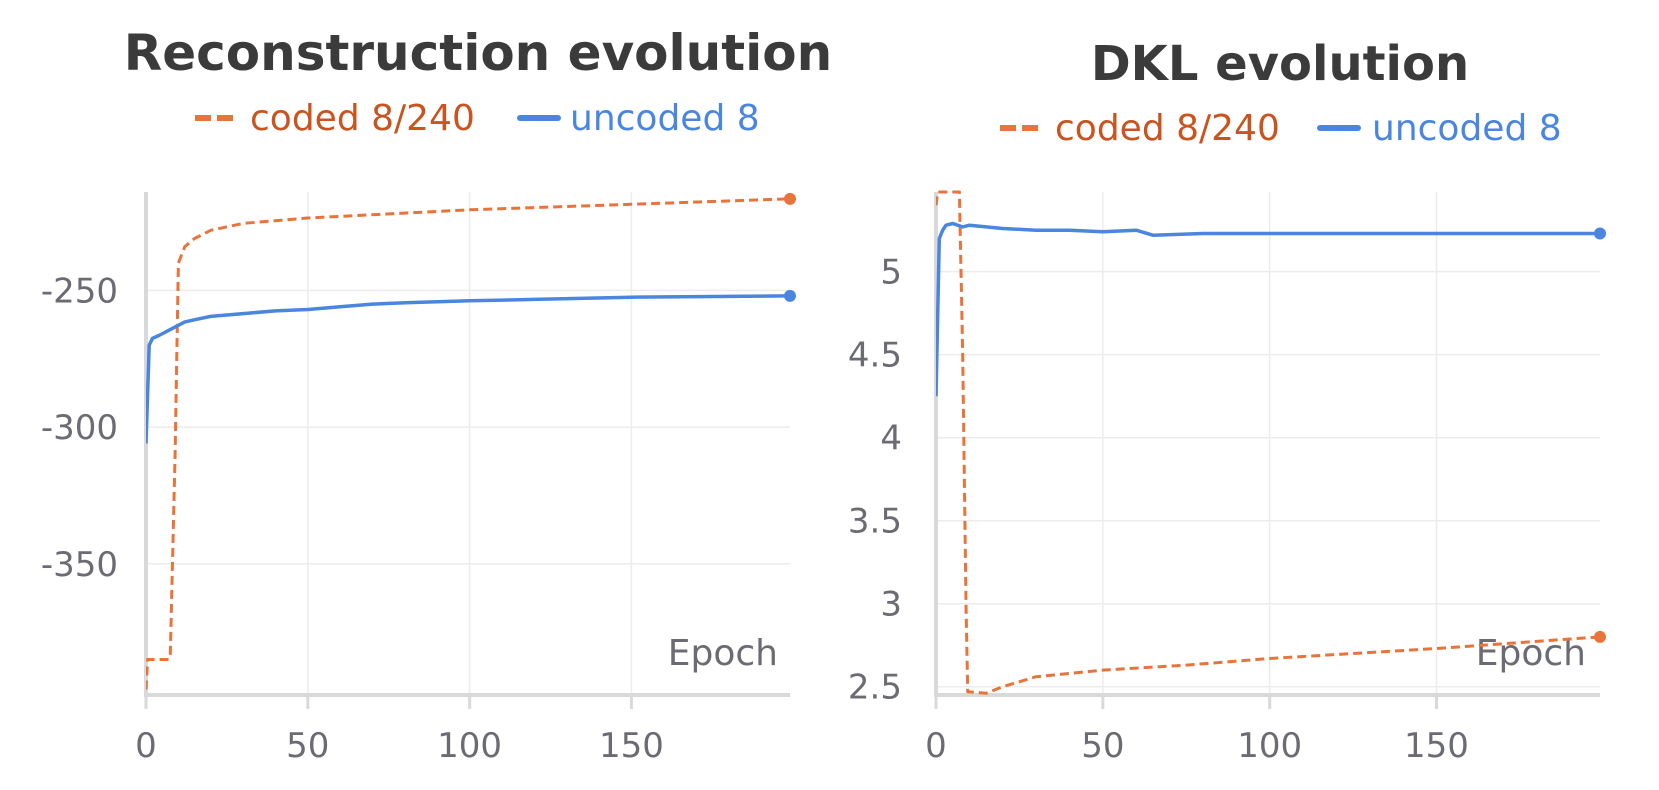 This screenshot has height=790, width=1659. What do you see at coordinates (79, 291) in the screenshot?
I see `y-tick-label: -250` at bounding box center [79, 291].